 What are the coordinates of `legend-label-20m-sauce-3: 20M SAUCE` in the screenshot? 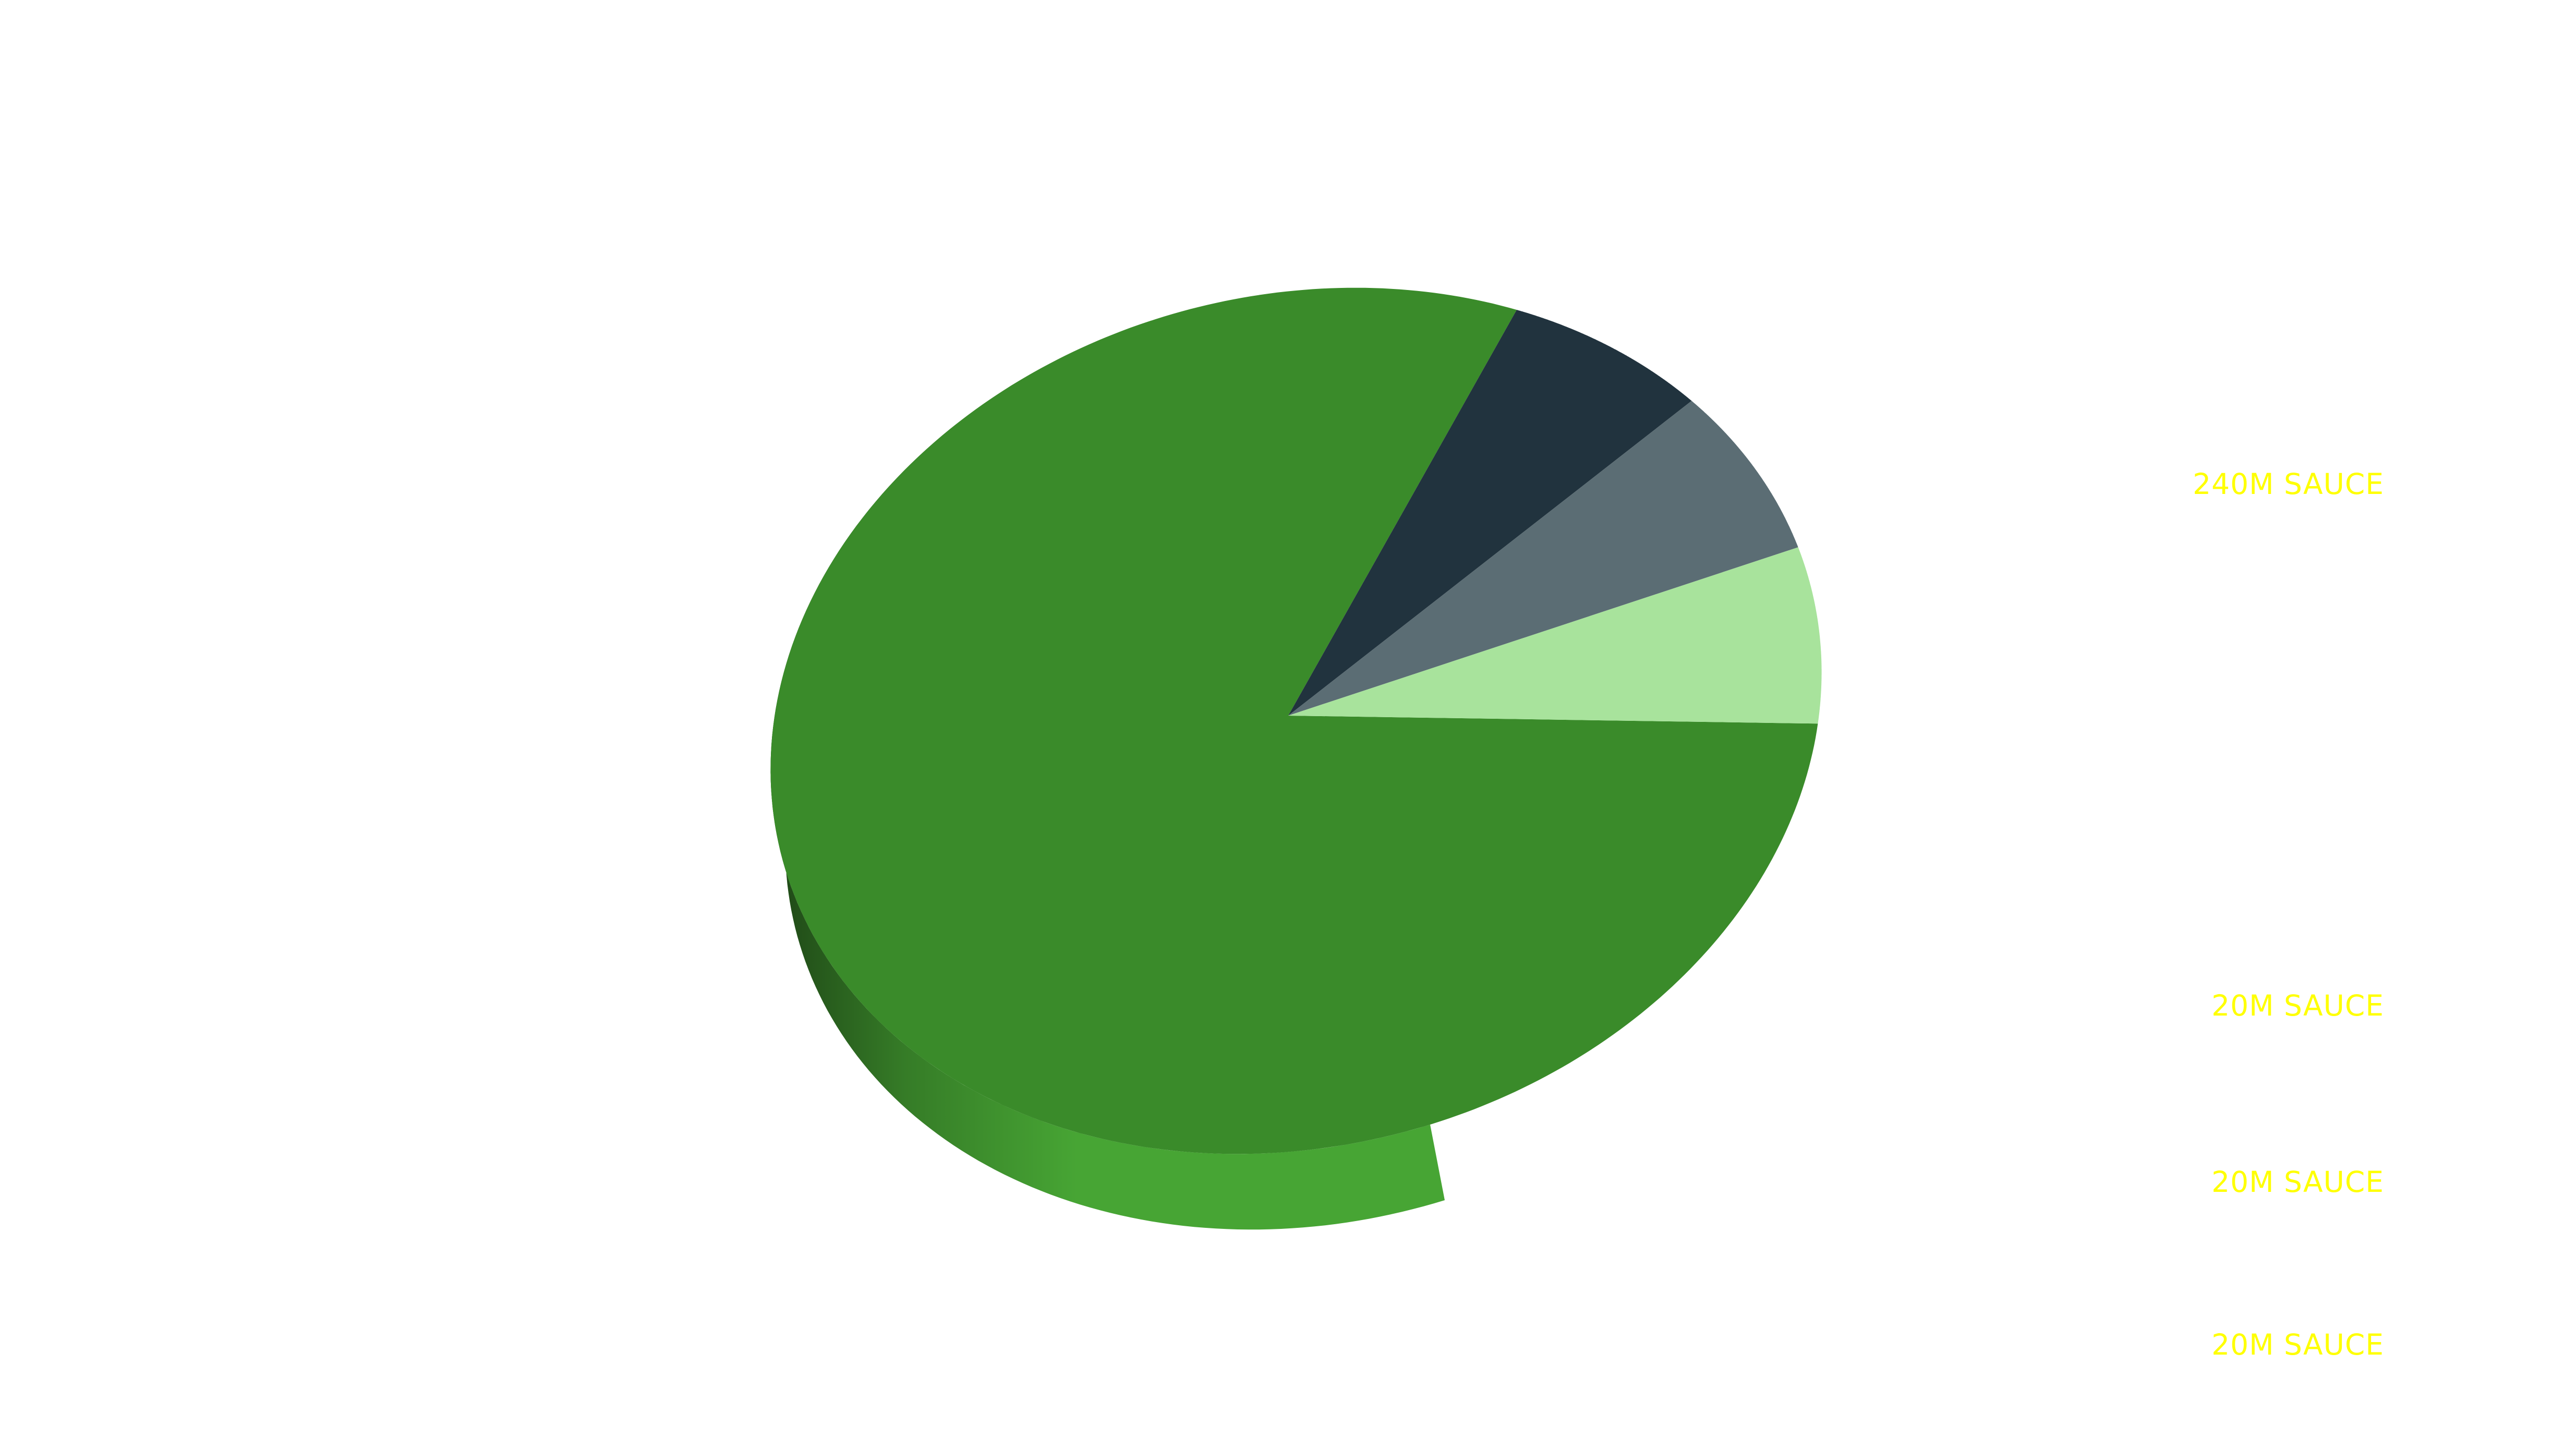 It's located at (2297, 1344).